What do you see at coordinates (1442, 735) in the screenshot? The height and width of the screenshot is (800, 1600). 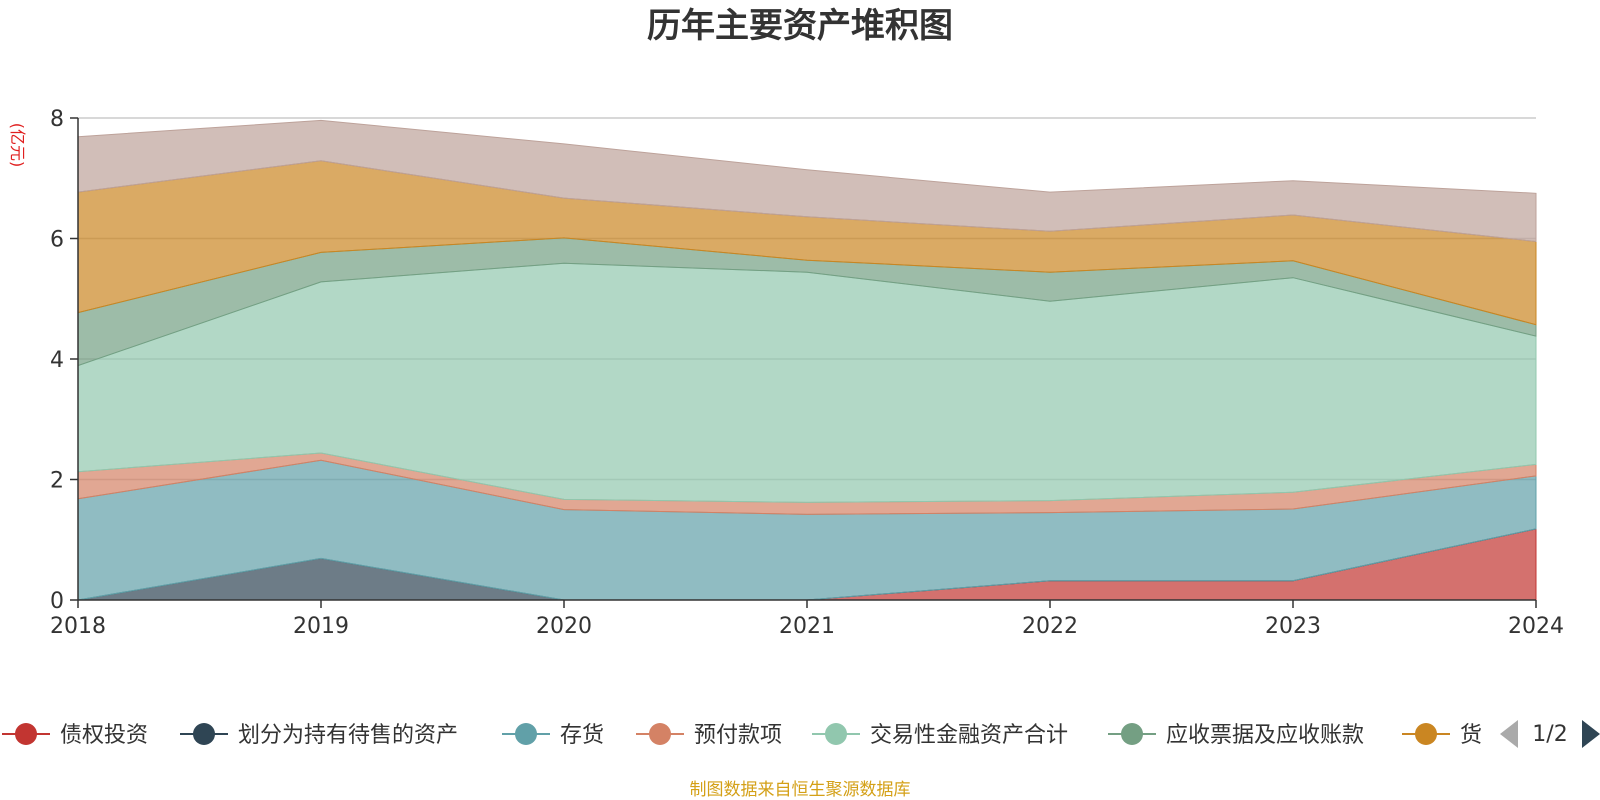 I see `legend-item: 货` at bounding box center [1442, 735].